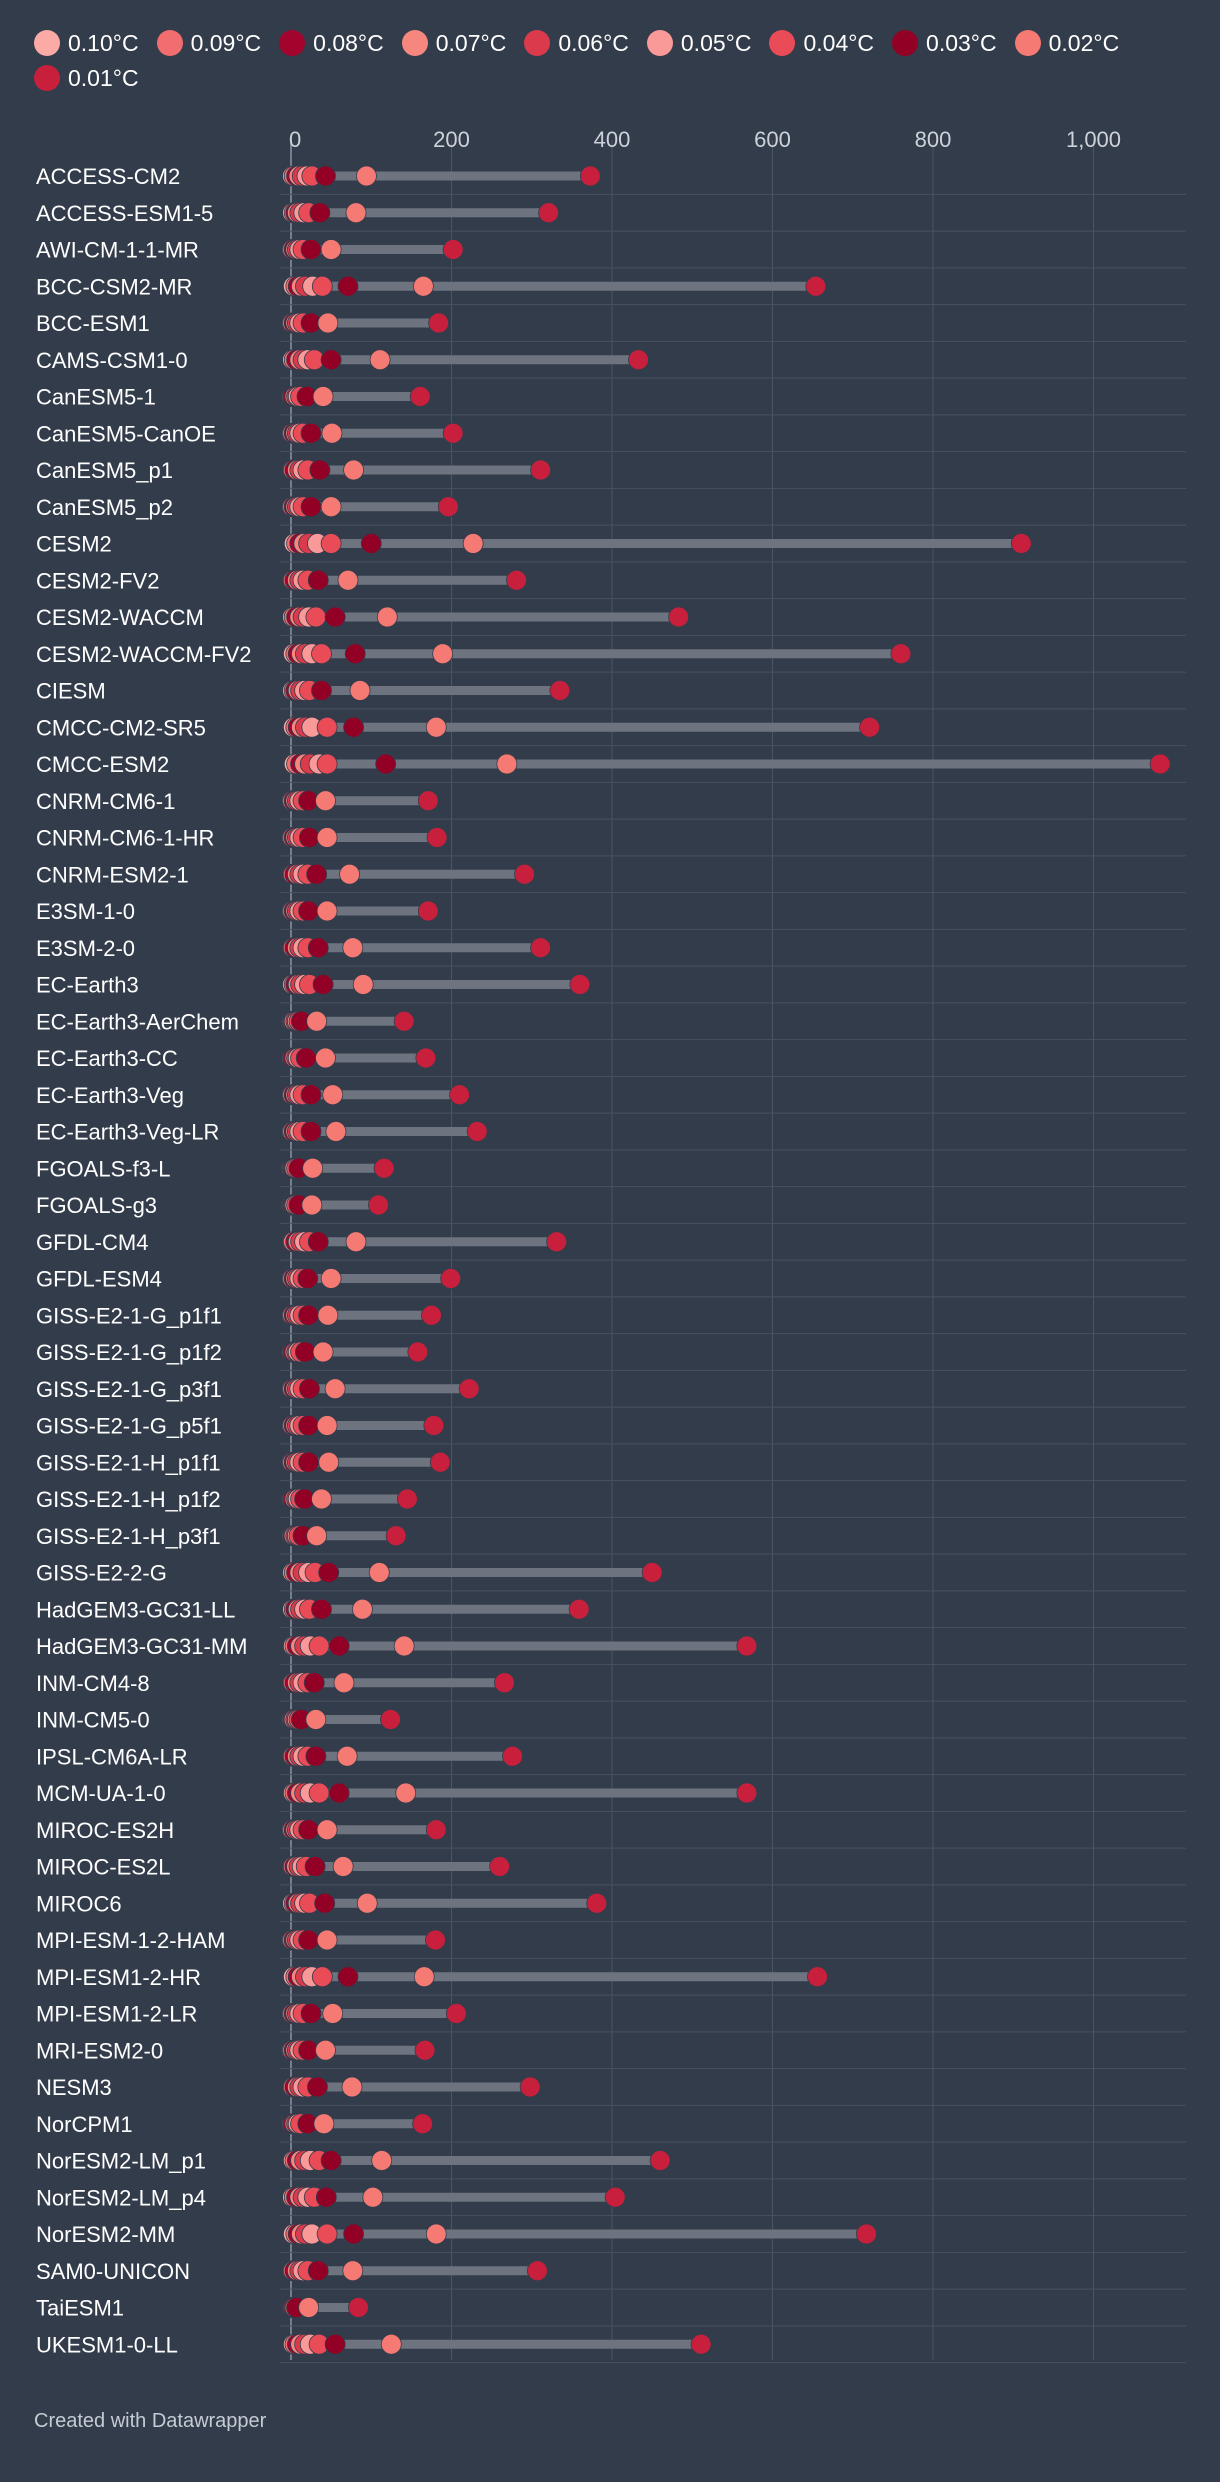 The width and height of the screenshot is (1220, 2482). Describe the element at coordinates (108, 176) in the screenshot. I see `row-label: ACCESS-CM2` at that location.